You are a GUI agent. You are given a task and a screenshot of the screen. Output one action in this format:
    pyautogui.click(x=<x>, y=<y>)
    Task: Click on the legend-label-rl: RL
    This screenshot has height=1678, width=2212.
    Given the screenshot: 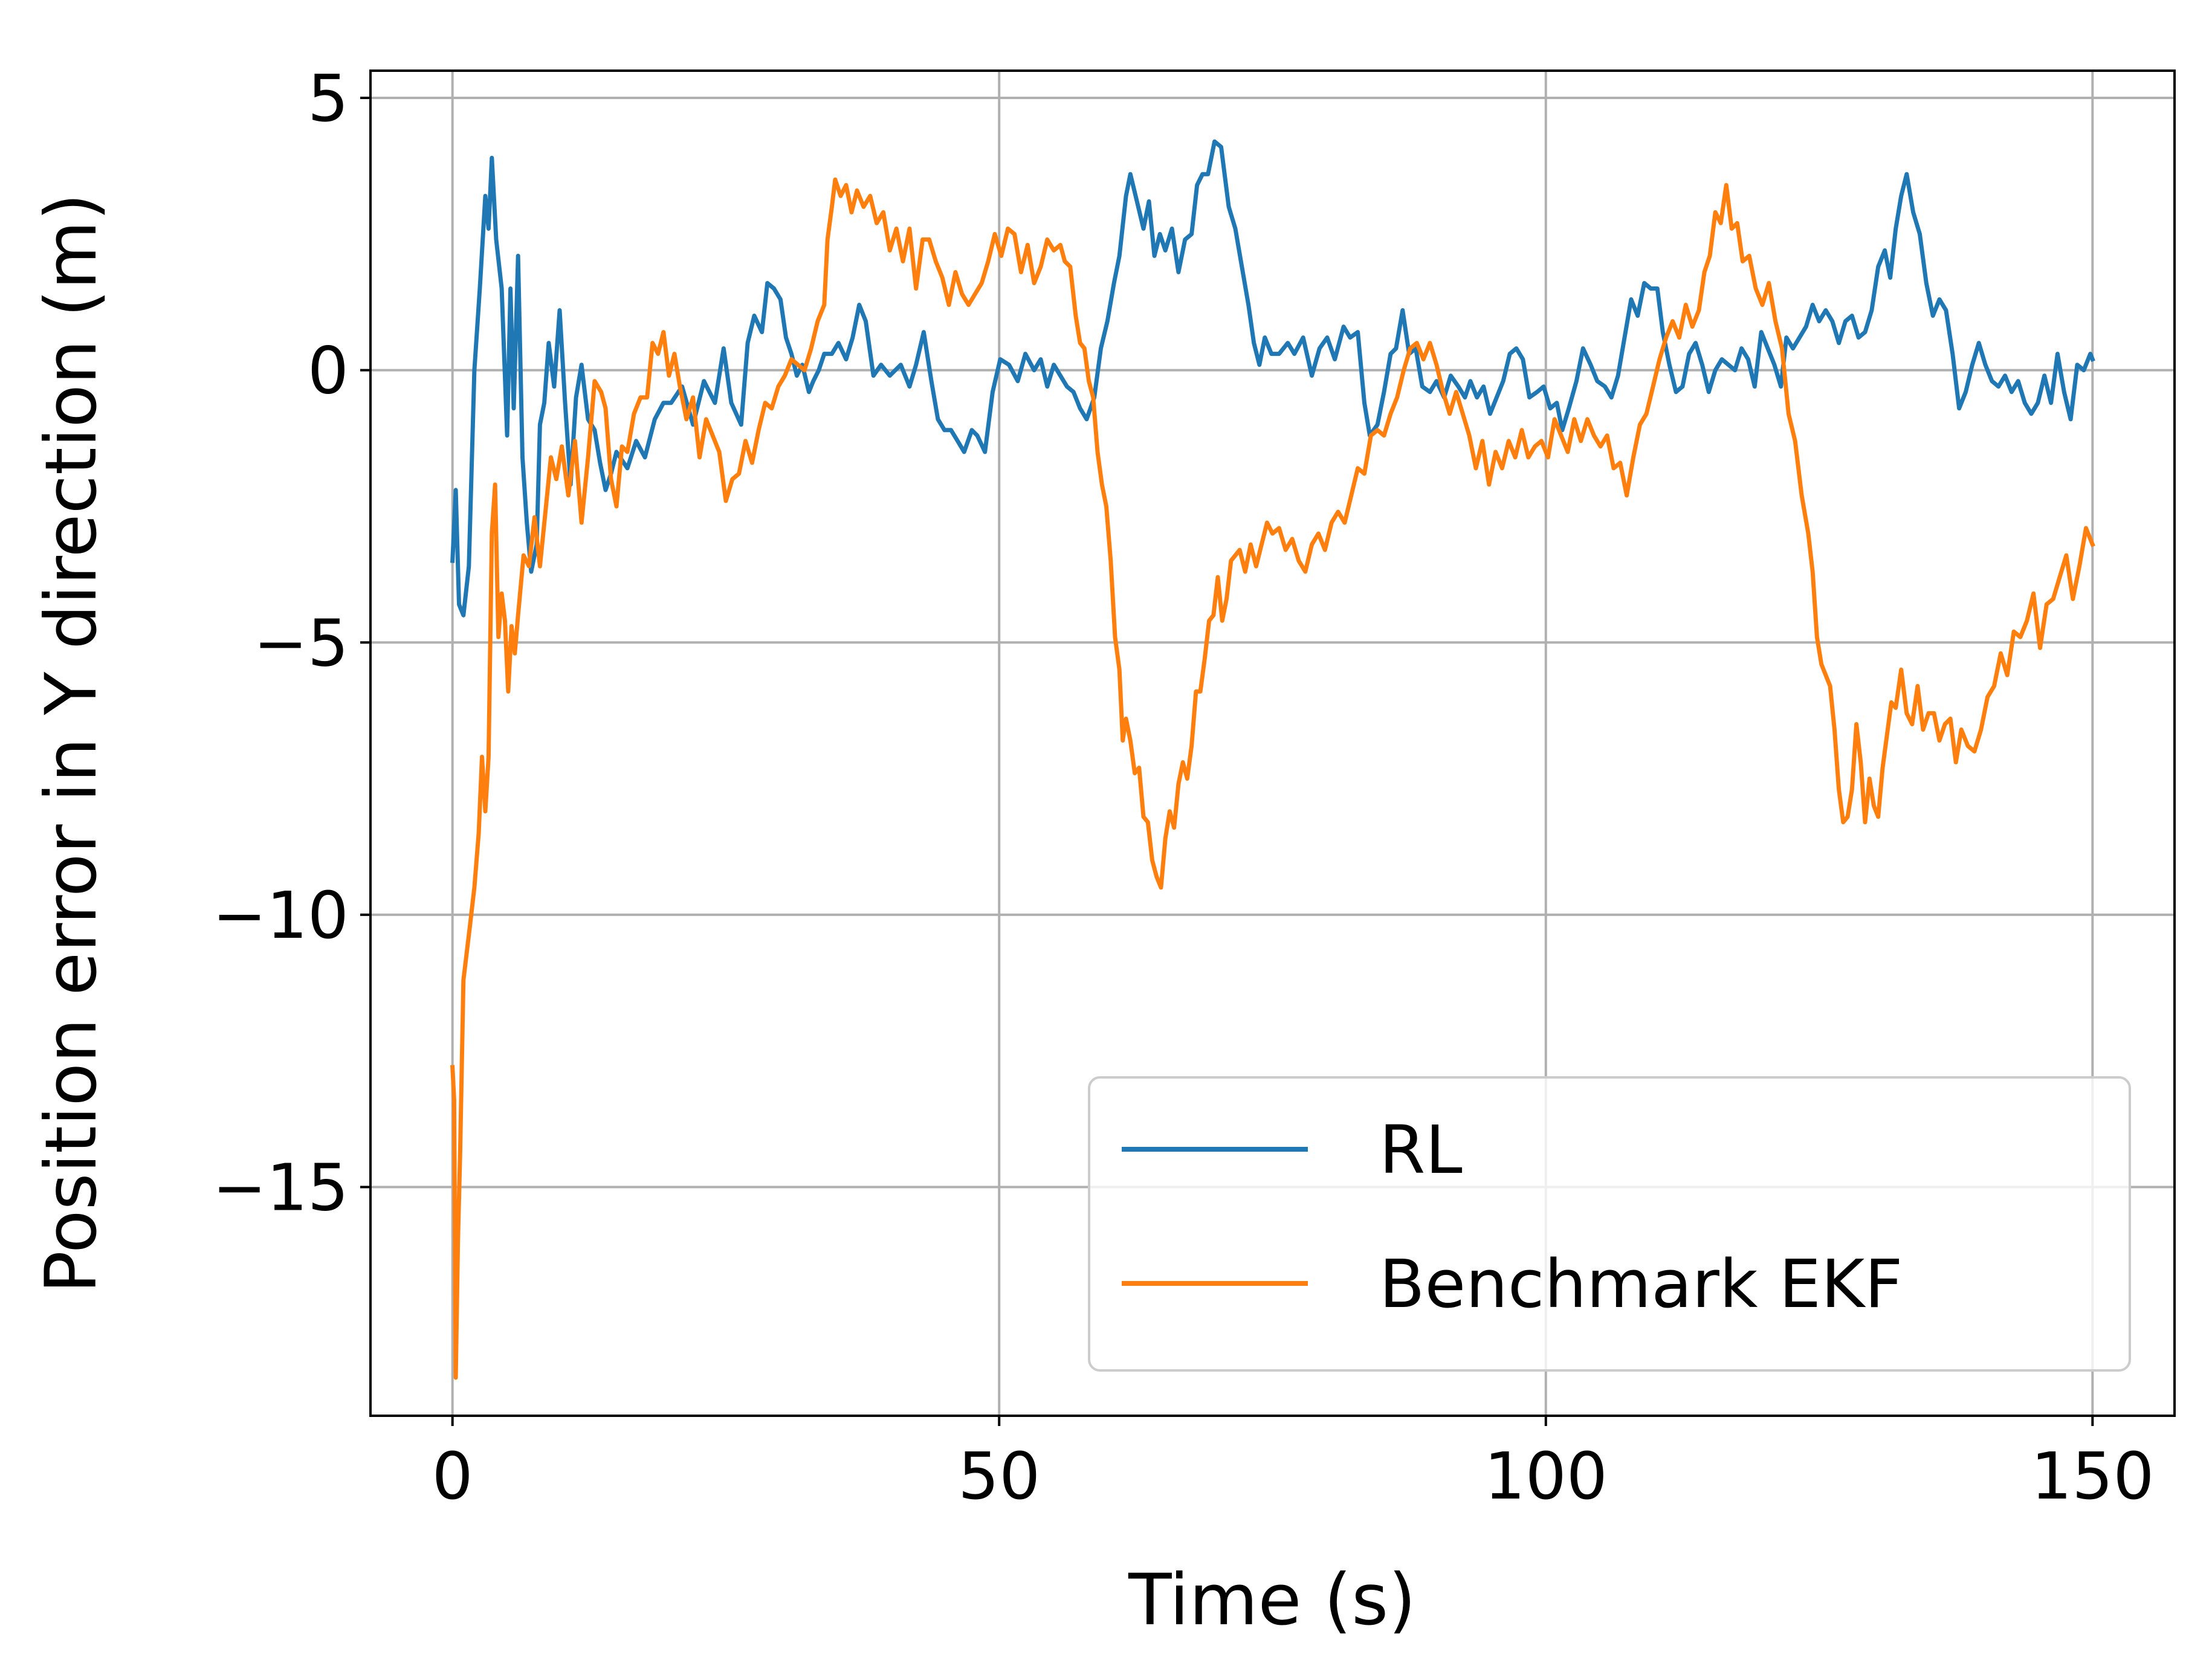 What is the action you would take?
    pyautogui.click(x=1421, y=1150)
    